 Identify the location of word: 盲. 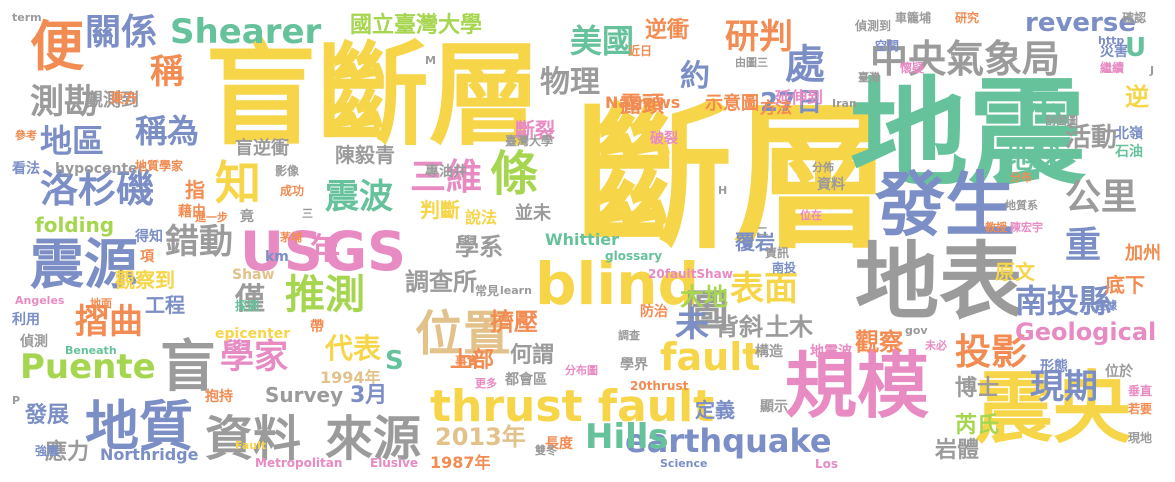
(188, 367).